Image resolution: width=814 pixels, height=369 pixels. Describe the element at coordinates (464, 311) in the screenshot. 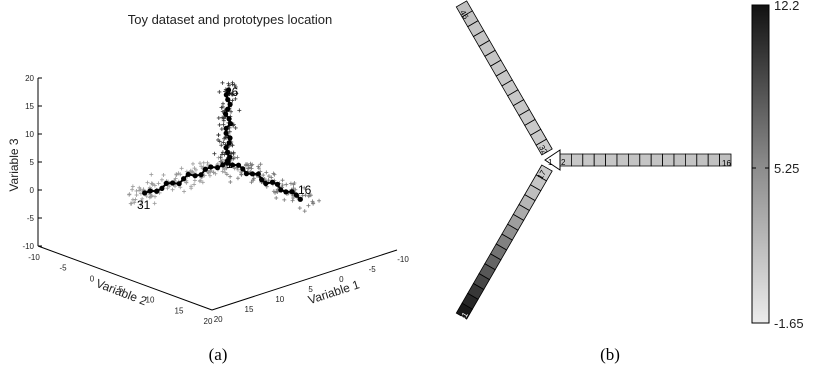

I see `arm-left-cell` at that location.